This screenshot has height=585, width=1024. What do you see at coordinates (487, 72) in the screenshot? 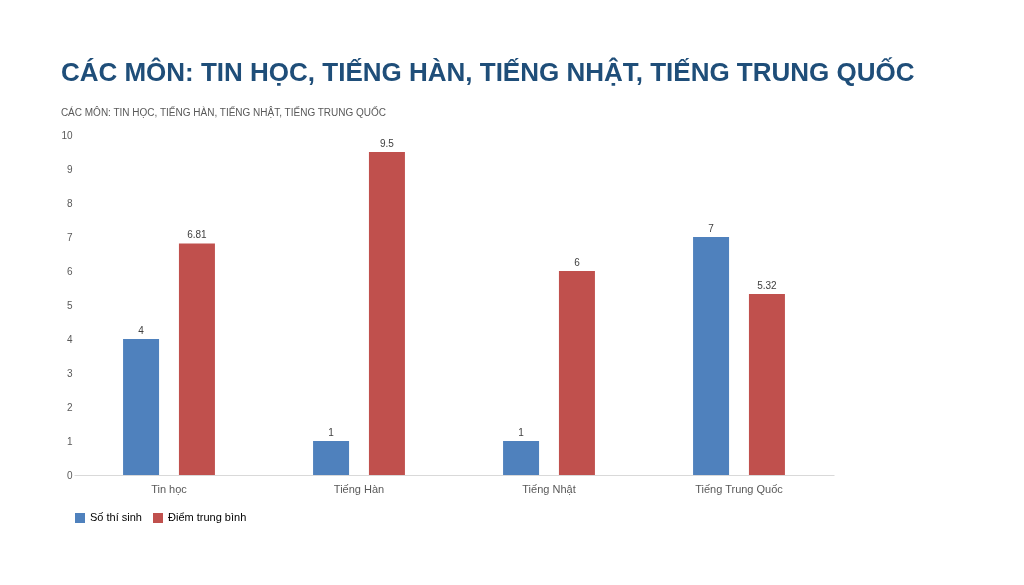
I see `chart-title: CÁC MÔN: TIN HỌC, TIẾNG HÀN, TIẾNG NHẬT, TIẾNG TRUNG QUỐC` at bounding box center [487, 72].